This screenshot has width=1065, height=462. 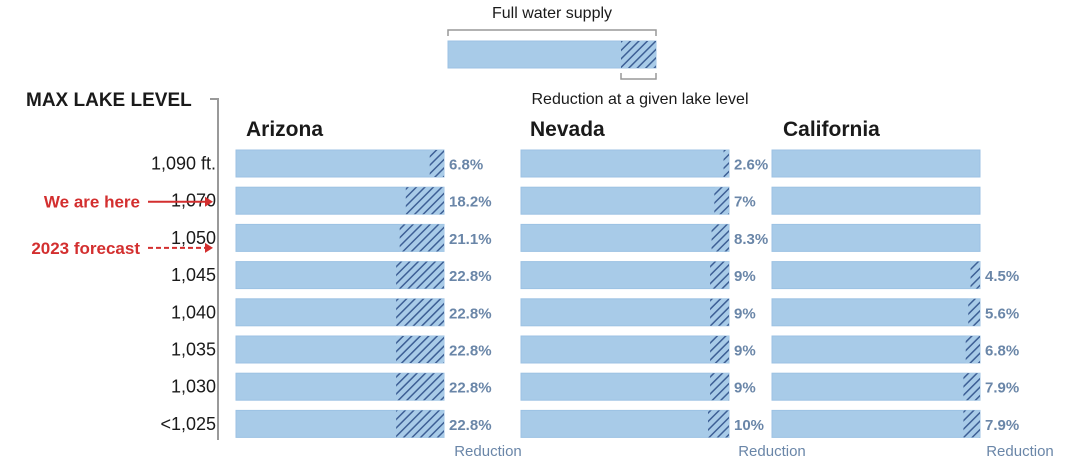 What do you see at coordinates (193, 238) in the screenshot?
I see `y-tick-label: 1,050` at bounding box center [193, 238].